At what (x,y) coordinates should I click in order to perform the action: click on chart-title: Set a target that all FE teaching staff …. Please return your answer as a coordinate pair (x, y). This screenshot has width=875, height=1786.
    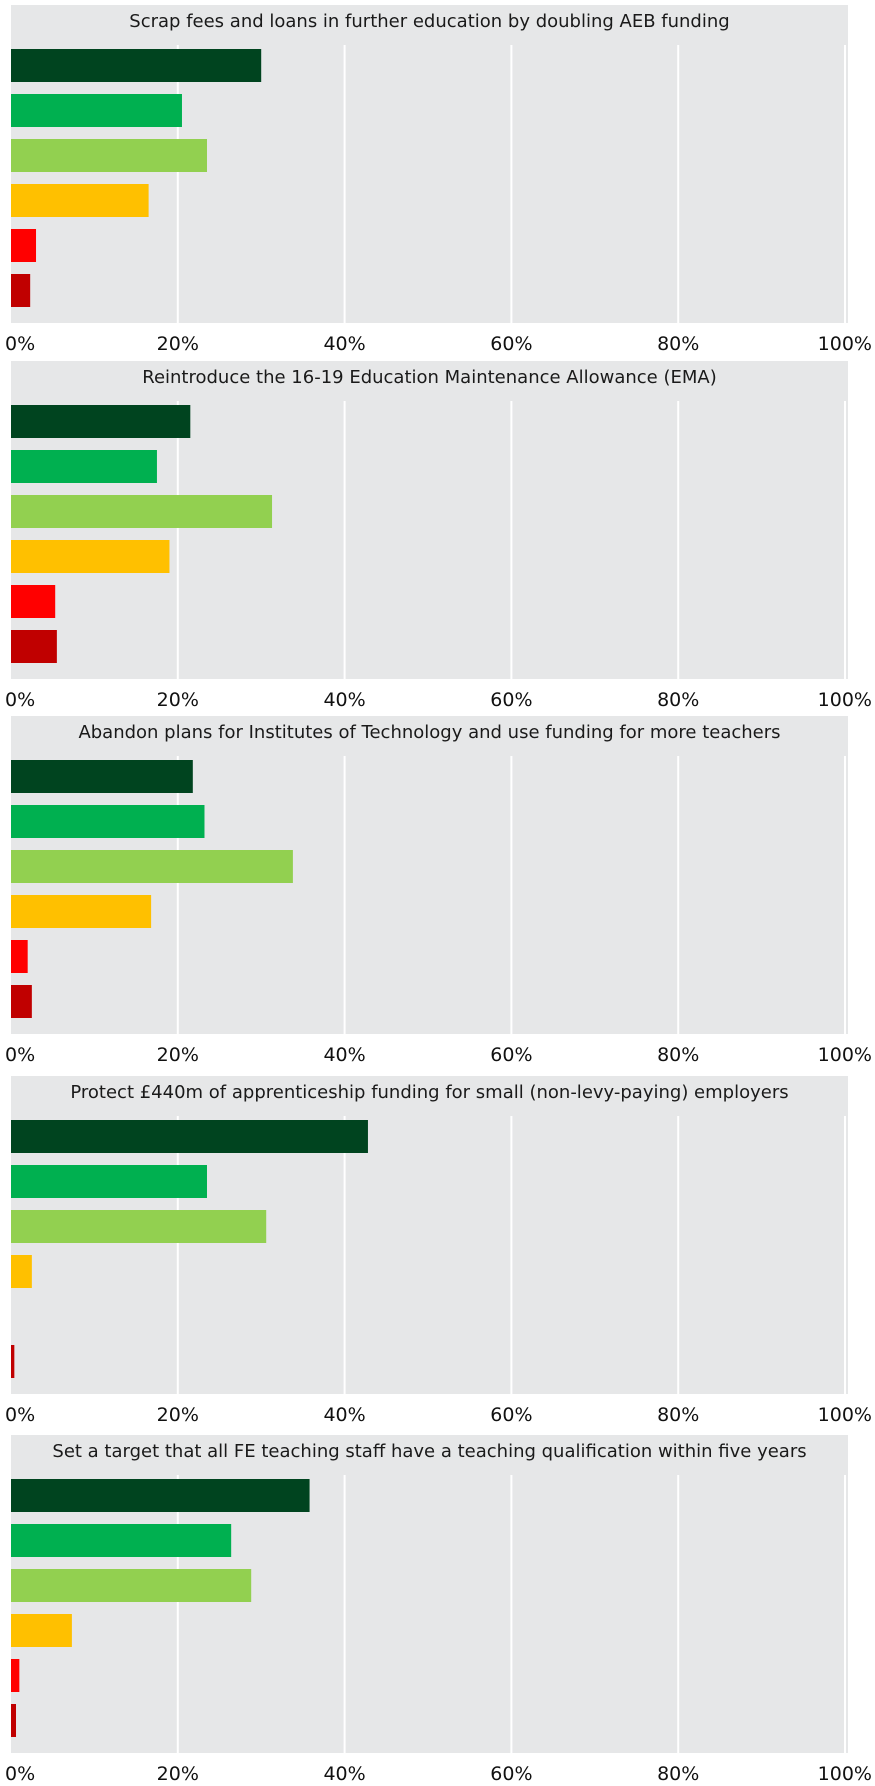
    Looking at the image, I should click on (429, 1451).